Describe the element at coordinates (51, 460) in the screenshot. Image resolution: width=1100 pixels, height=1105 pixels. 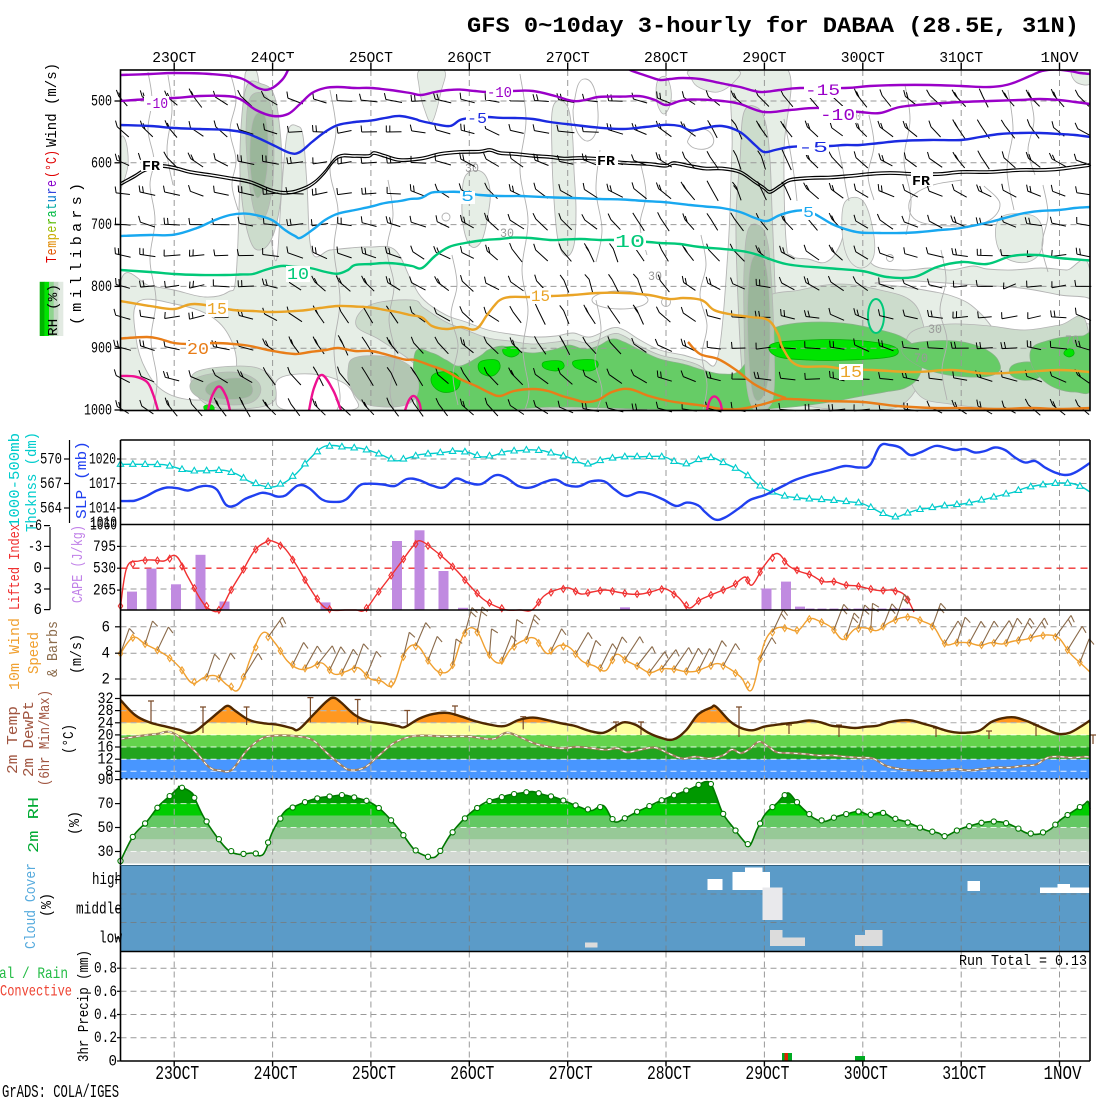
I see `svg-text: 570` at that location.